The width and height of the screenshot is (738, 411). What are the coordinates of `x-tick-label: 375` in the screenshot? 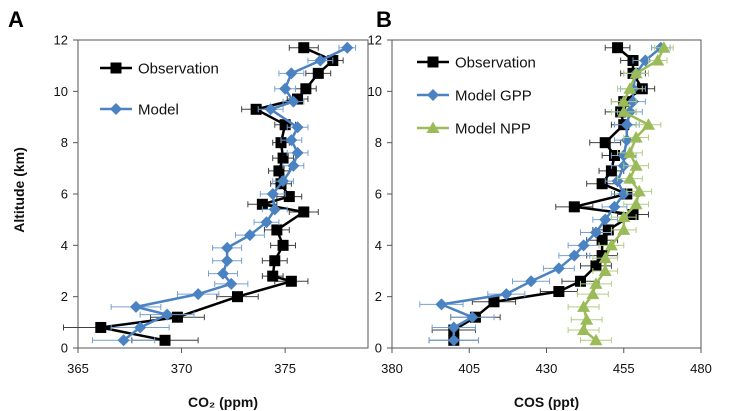 It's located at (285, 368).